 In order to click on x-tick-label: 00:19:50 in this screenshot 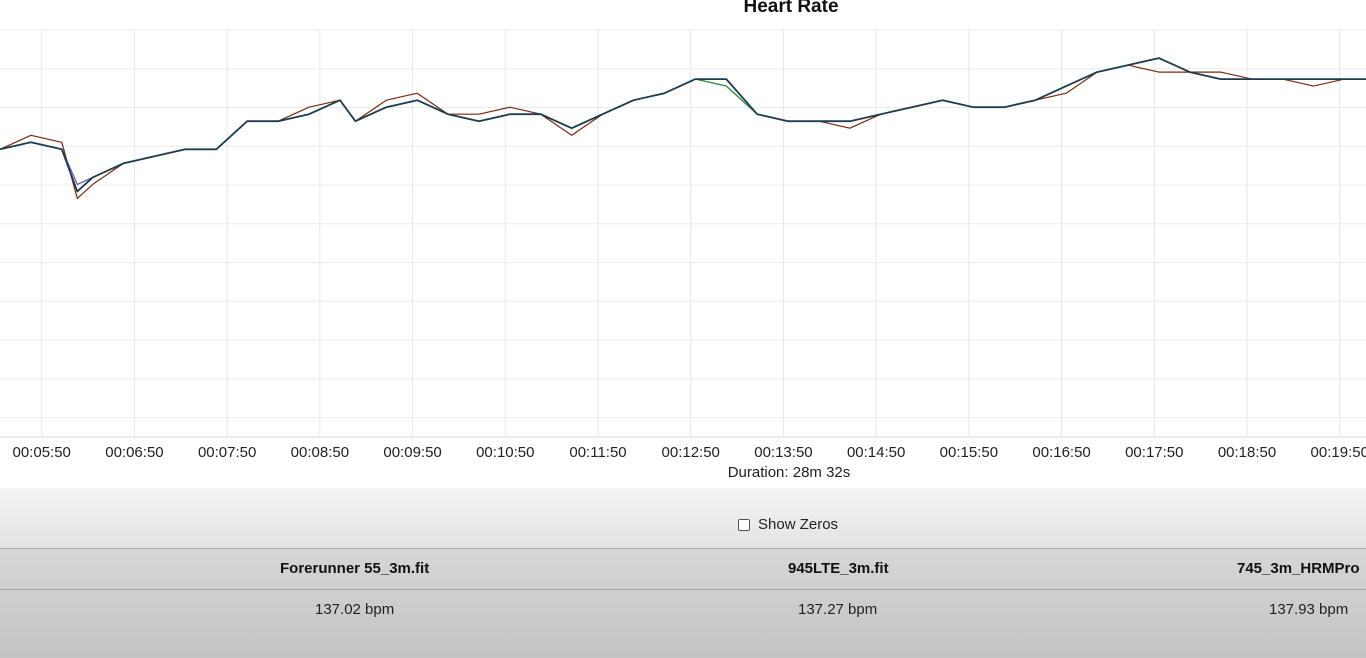, I will do `click(1338, 452)`.